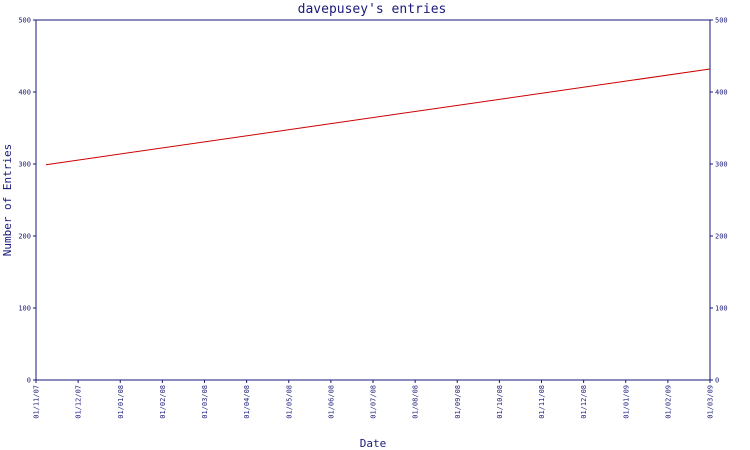 The image size is (750, 450). Describe the element at coordinates (331, 402) in the screenshot. I see `x-tick-label: 01/06/08` at that location.